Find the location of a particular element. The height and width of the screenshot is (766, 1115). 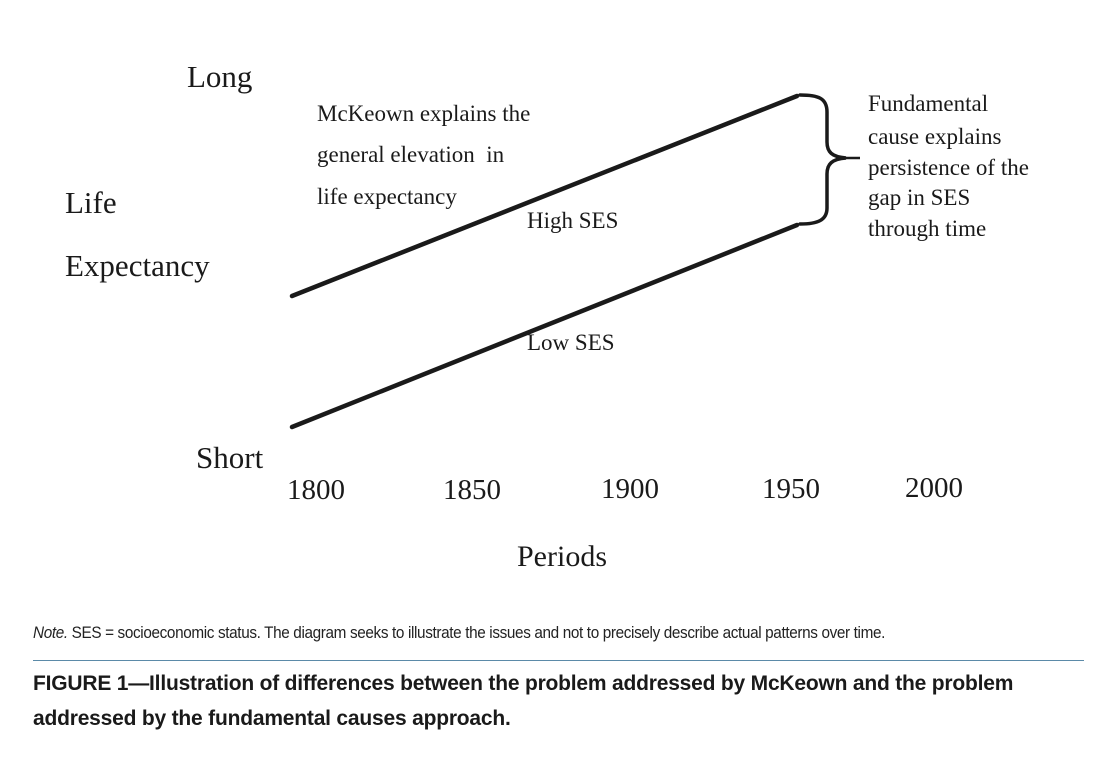

y-axis-bottom-label: Short is located at coordinates (230, 457).